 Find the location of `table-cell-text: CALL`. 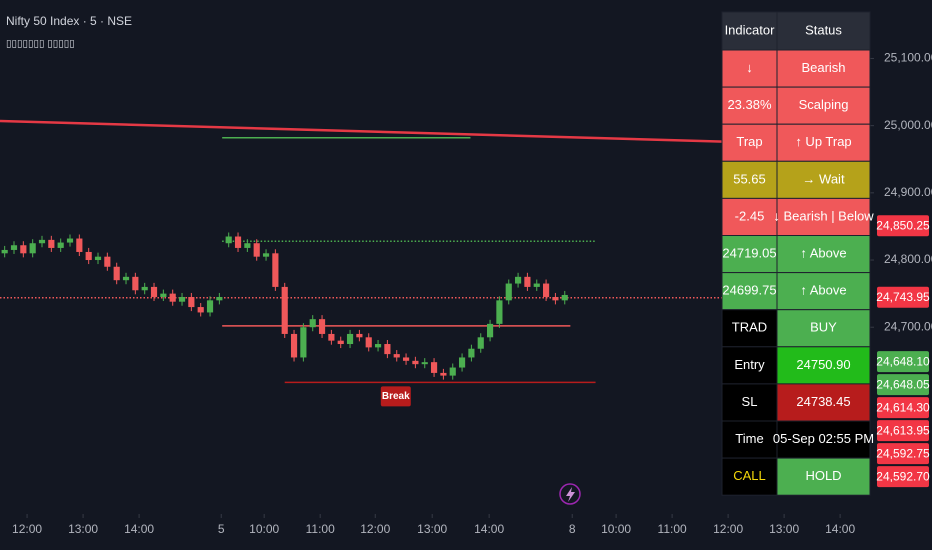

table-cell-text: CALL is located at coordinates (749, 475).